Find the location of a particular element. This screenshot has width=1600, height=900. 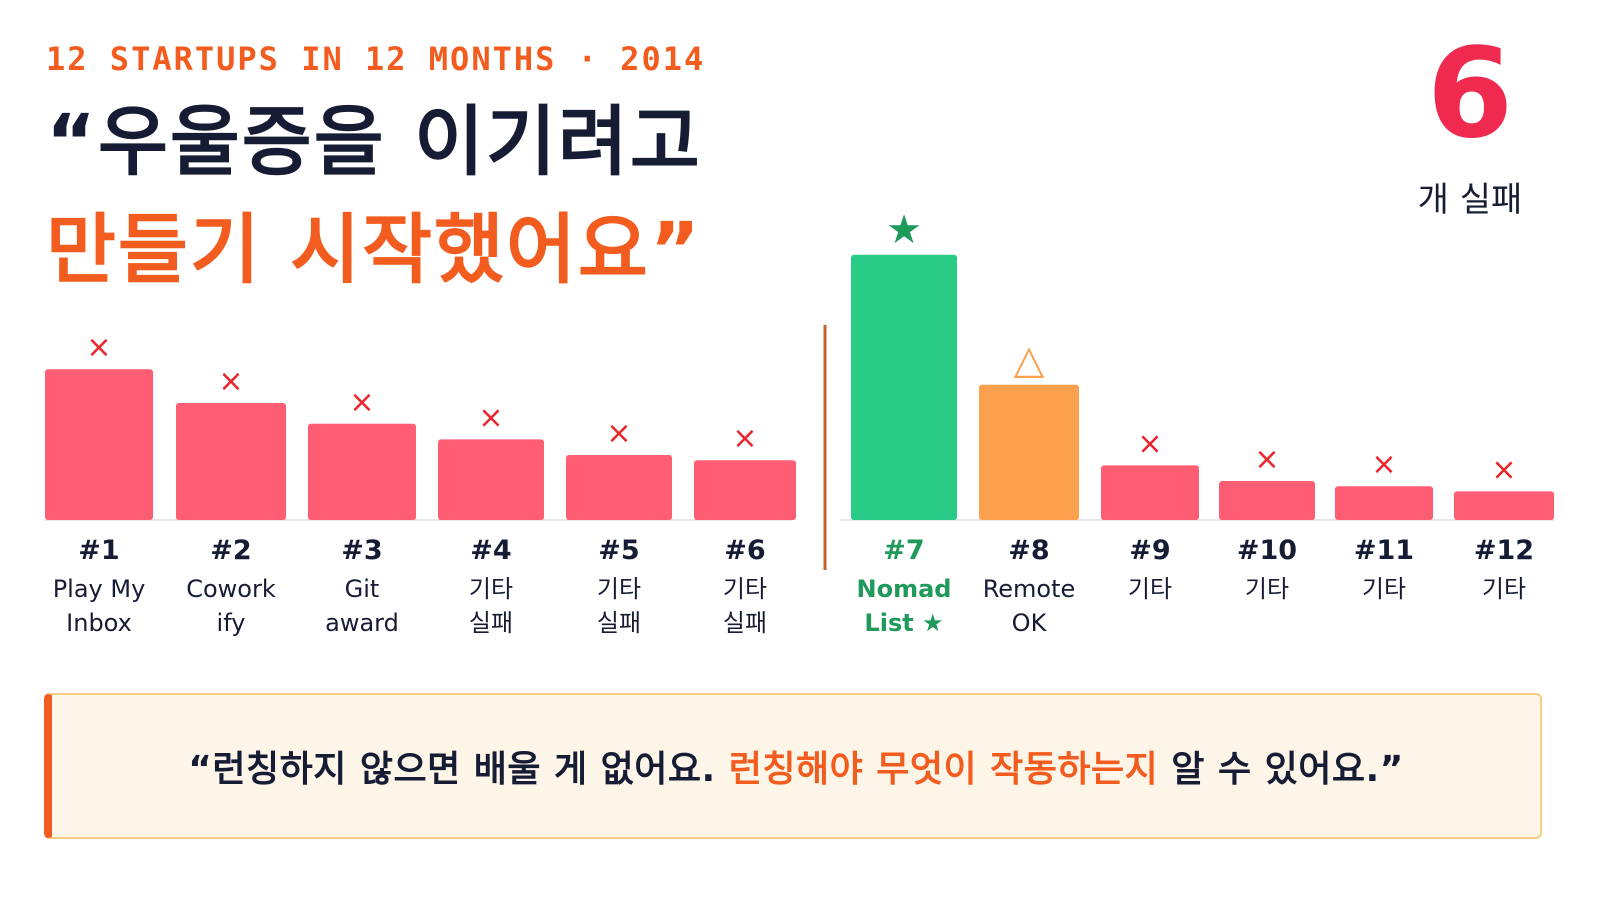

bar-5-label-1: 기타 is located at coordinates (619, 589).